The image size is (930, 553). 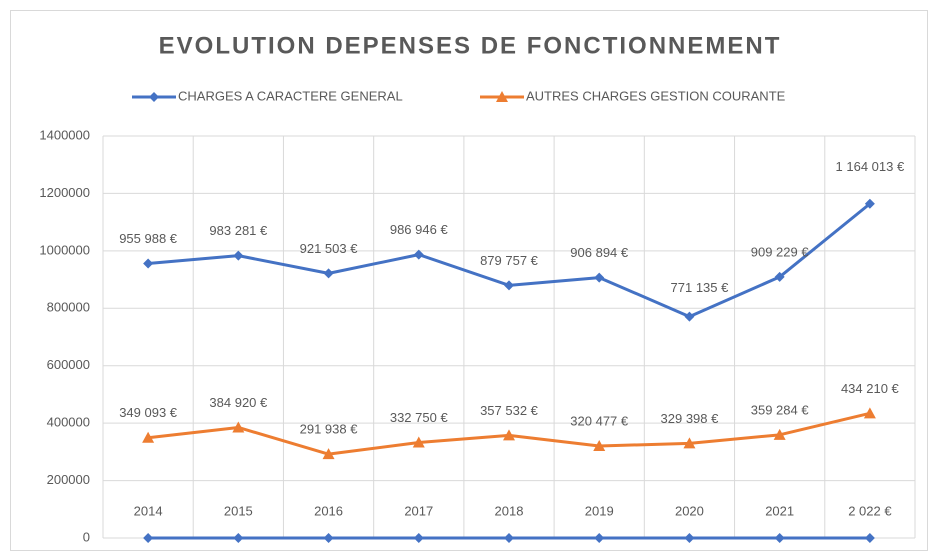 What do you see at coordinates (690, 418) in the screenshot?
I see `data-label: 329 398 €` at bounding box center [690, 418].